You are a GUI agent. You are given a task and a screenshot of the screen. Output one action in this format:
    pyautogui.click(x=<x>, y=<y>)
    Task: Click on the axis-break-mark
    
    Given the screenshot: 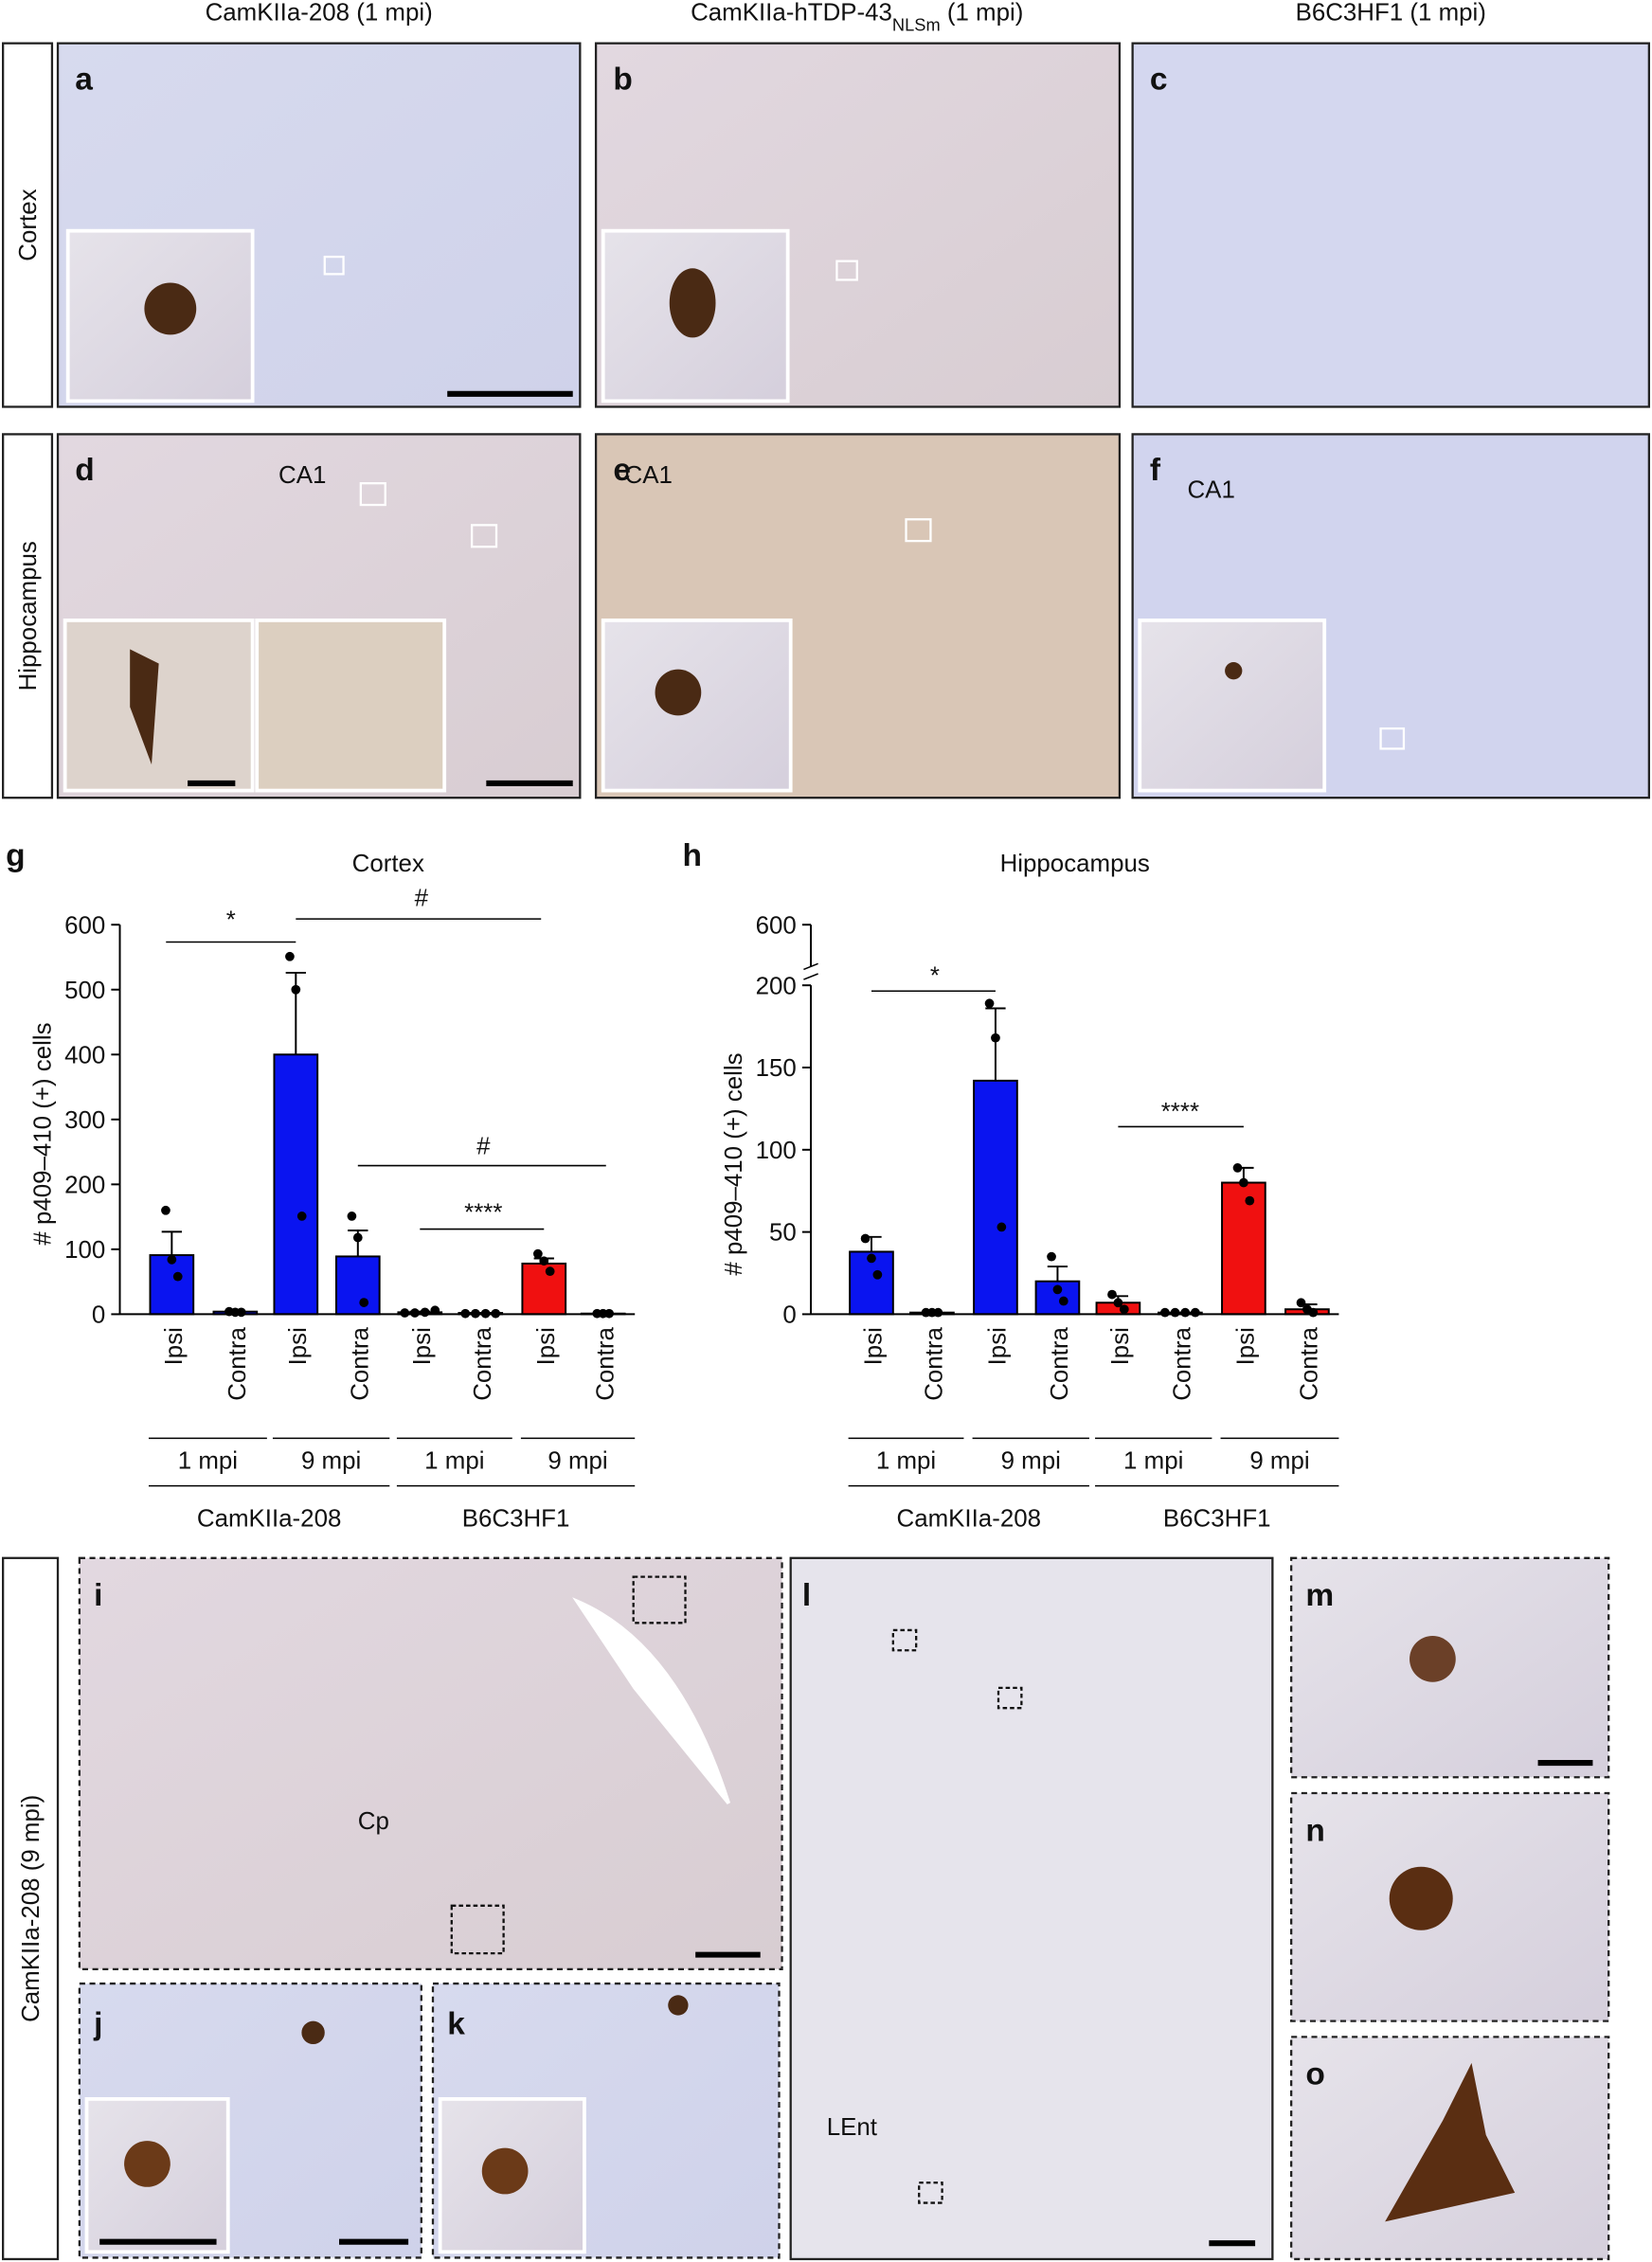 What is the action you would take?
    pyautogui.click(x=810, y=976)
    